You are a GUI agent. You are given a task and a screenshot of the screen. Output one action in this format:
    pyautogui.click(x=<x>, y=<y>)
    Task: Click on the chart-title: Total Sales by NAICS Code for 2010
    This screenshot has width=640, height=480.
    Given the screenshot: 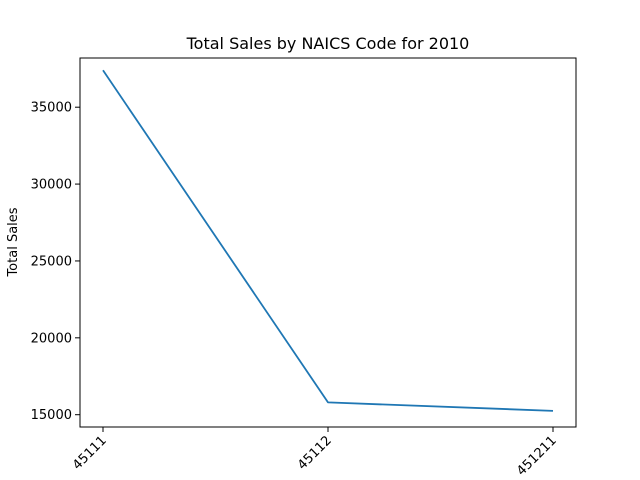 What is the action you would take?
    pyautogui.click(x=328, y=43)
    